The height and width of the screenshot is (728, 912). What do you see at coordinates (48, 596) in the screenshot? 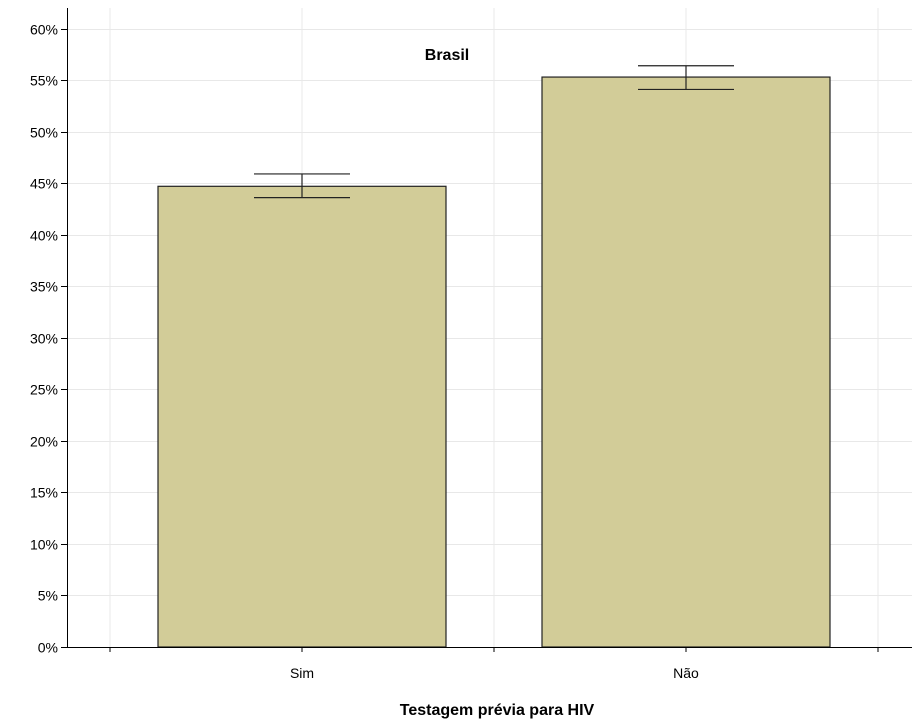
I see `y-tick-label: 5%` at bounding box center [48, 596].